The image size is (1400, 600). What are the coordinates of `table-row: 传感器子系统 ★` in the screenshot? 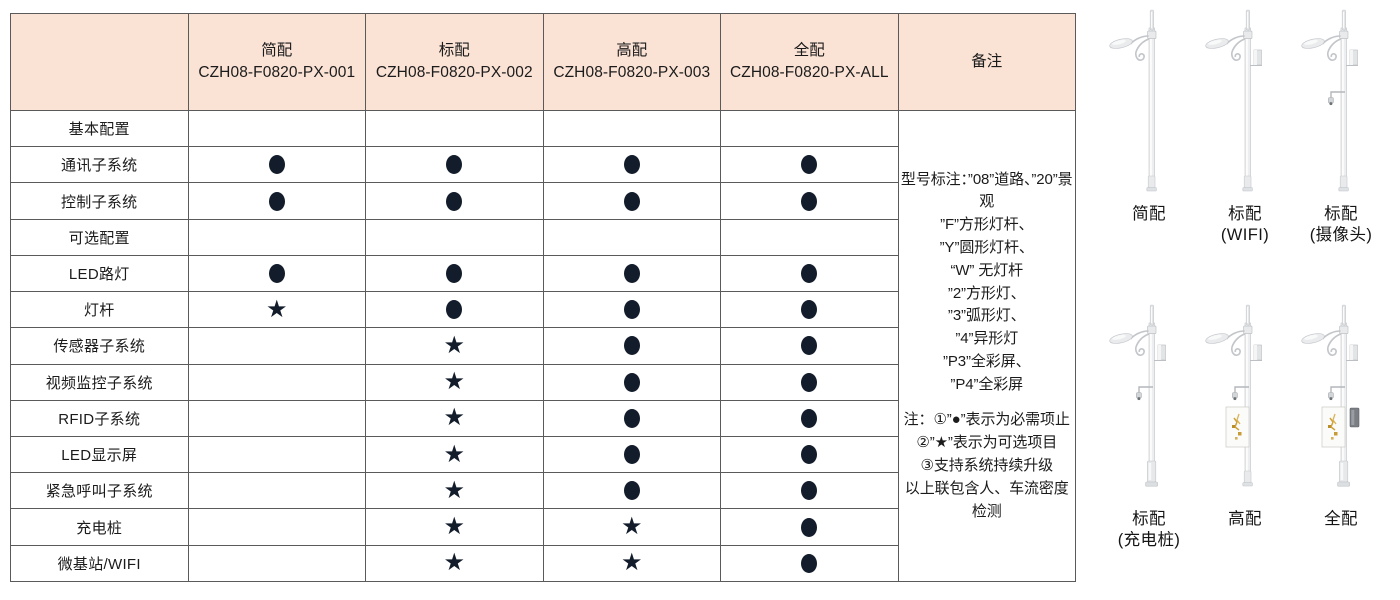 It's located at (543, 346).